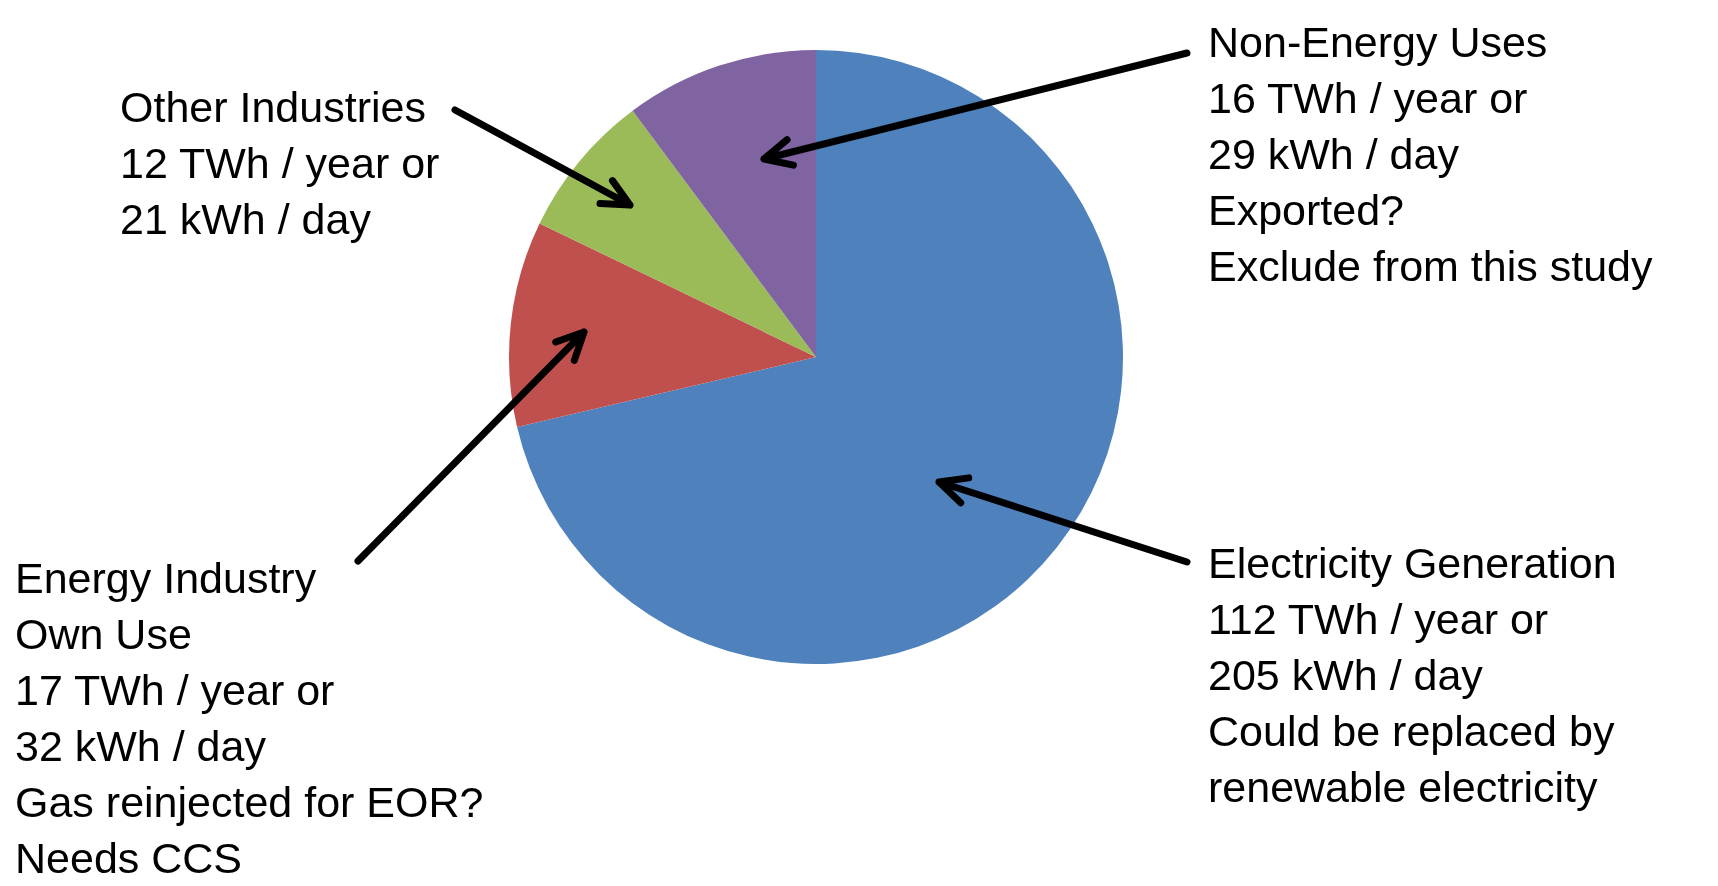 Image resolution: width=1718 pixels, height=886 pixels. I want to click on text: Gas reinjected for EOR? Needs CCS, so click(249, 829).